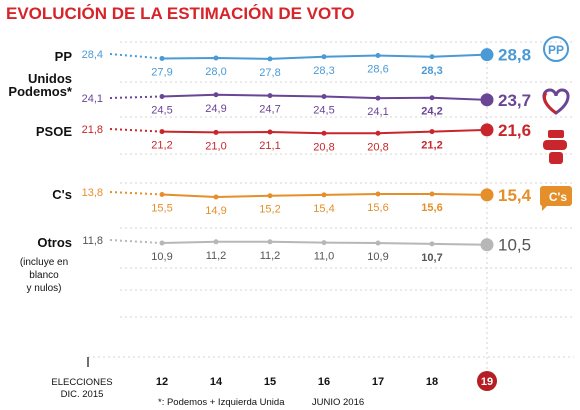 Image resolution: width=580 pixels, height=410 pixels. Describe the element at coordinates (40, 91) in the screenshot. I see `series-name: Podemos*` at that location.